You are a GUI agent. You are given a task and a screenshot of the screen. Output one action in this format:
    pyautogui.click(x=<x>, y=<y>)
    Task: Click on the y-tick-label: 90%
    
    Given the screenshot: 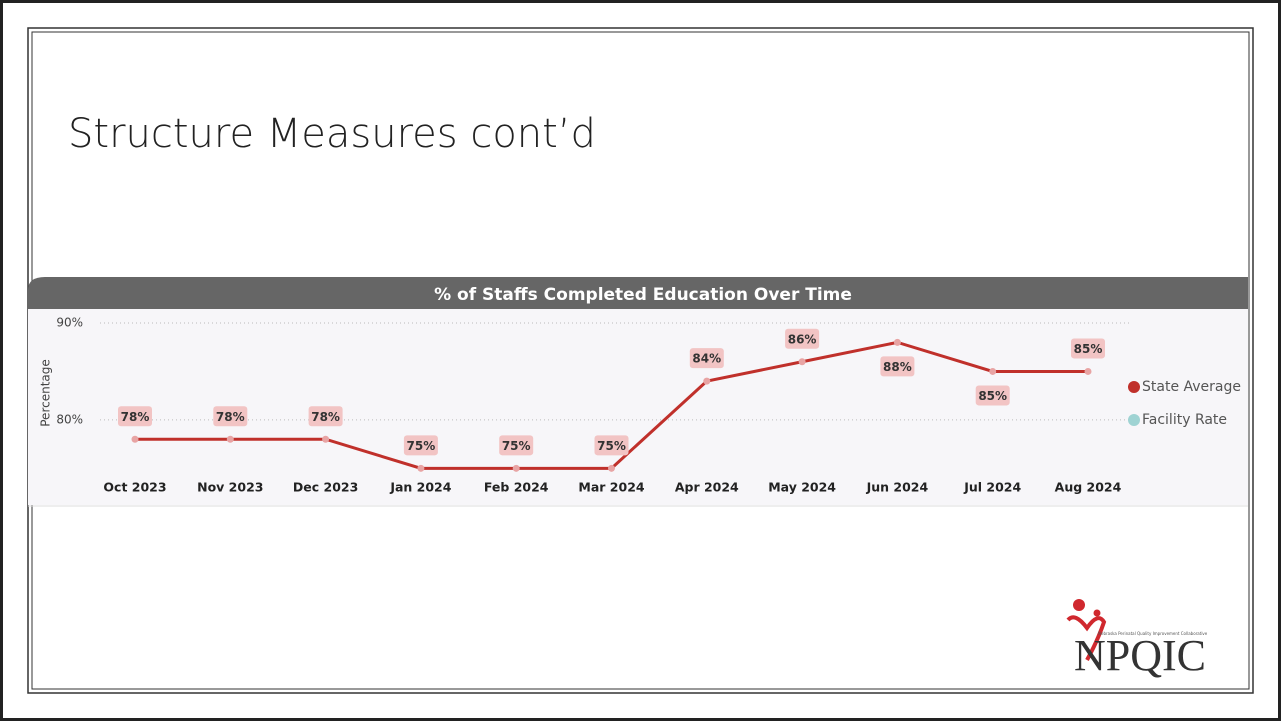 What is the action you would take?
    pyautogui.click(x=69, y=323)
    